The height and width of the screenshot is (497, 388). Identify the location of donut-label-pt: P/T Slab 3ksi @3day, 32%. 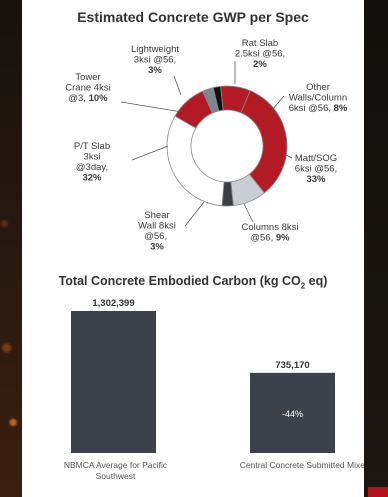
(92, 162).